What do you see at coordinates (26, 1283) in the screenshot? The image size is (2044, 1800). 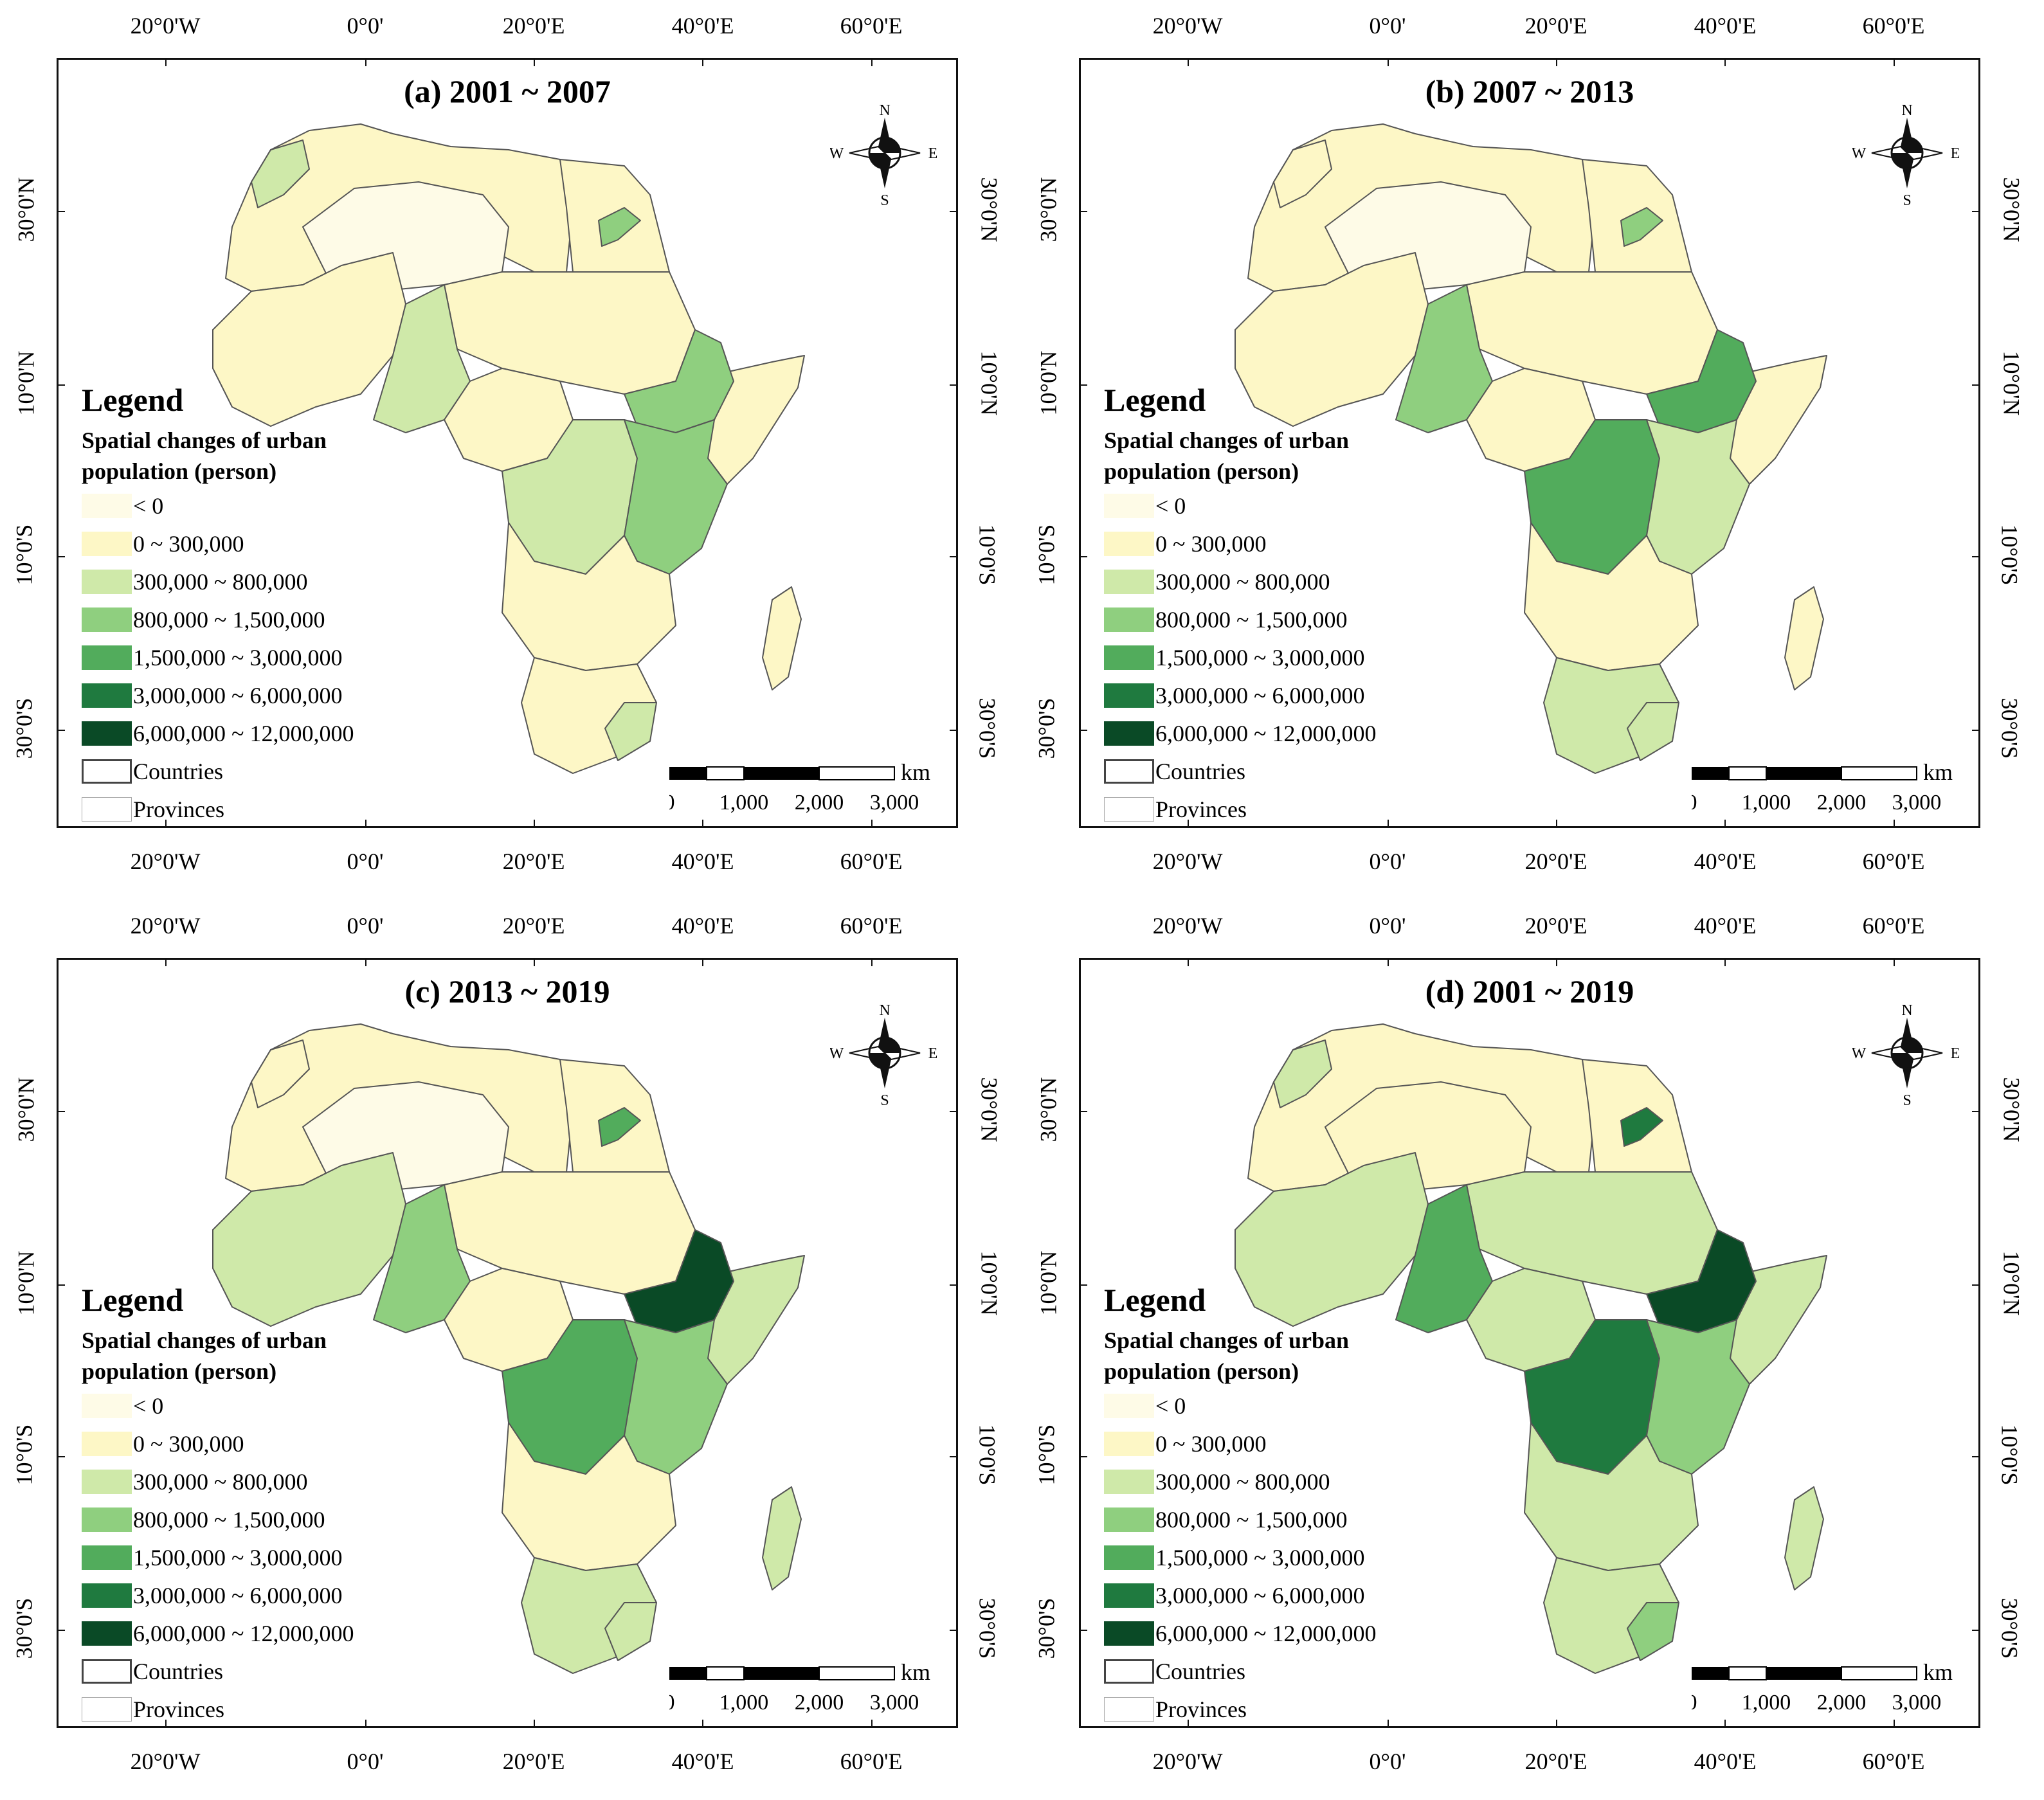 I see `lat-label-left: 10°0'N` at bounding box center [26, 1283].